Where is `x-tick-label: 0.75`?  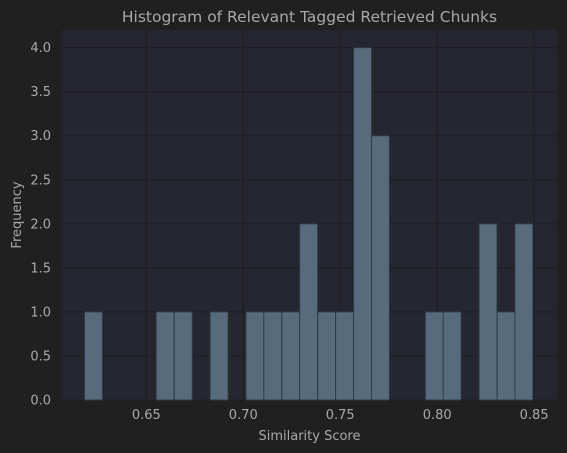 x-tick-label: 0.75 is located at coordinates (340, 415).